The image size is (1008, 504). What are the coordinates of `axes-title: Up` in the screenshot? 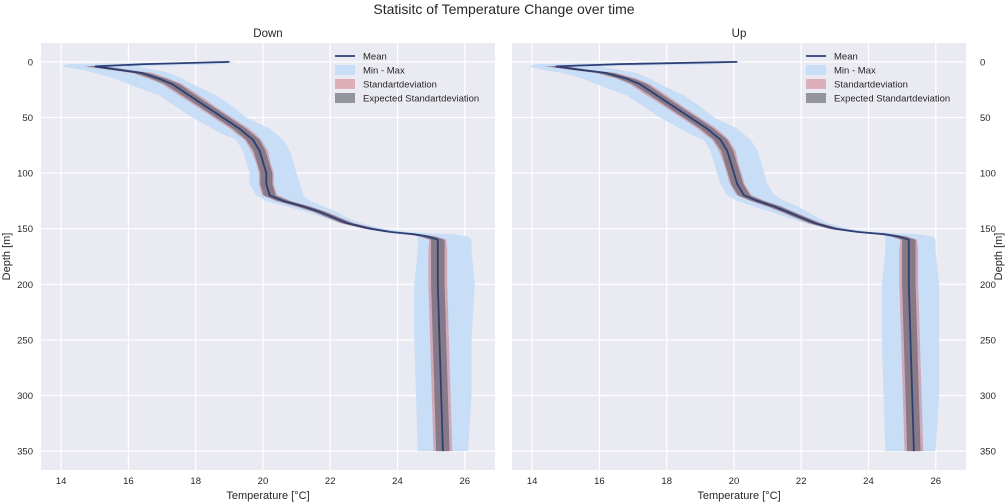 It's located at (739, 34).